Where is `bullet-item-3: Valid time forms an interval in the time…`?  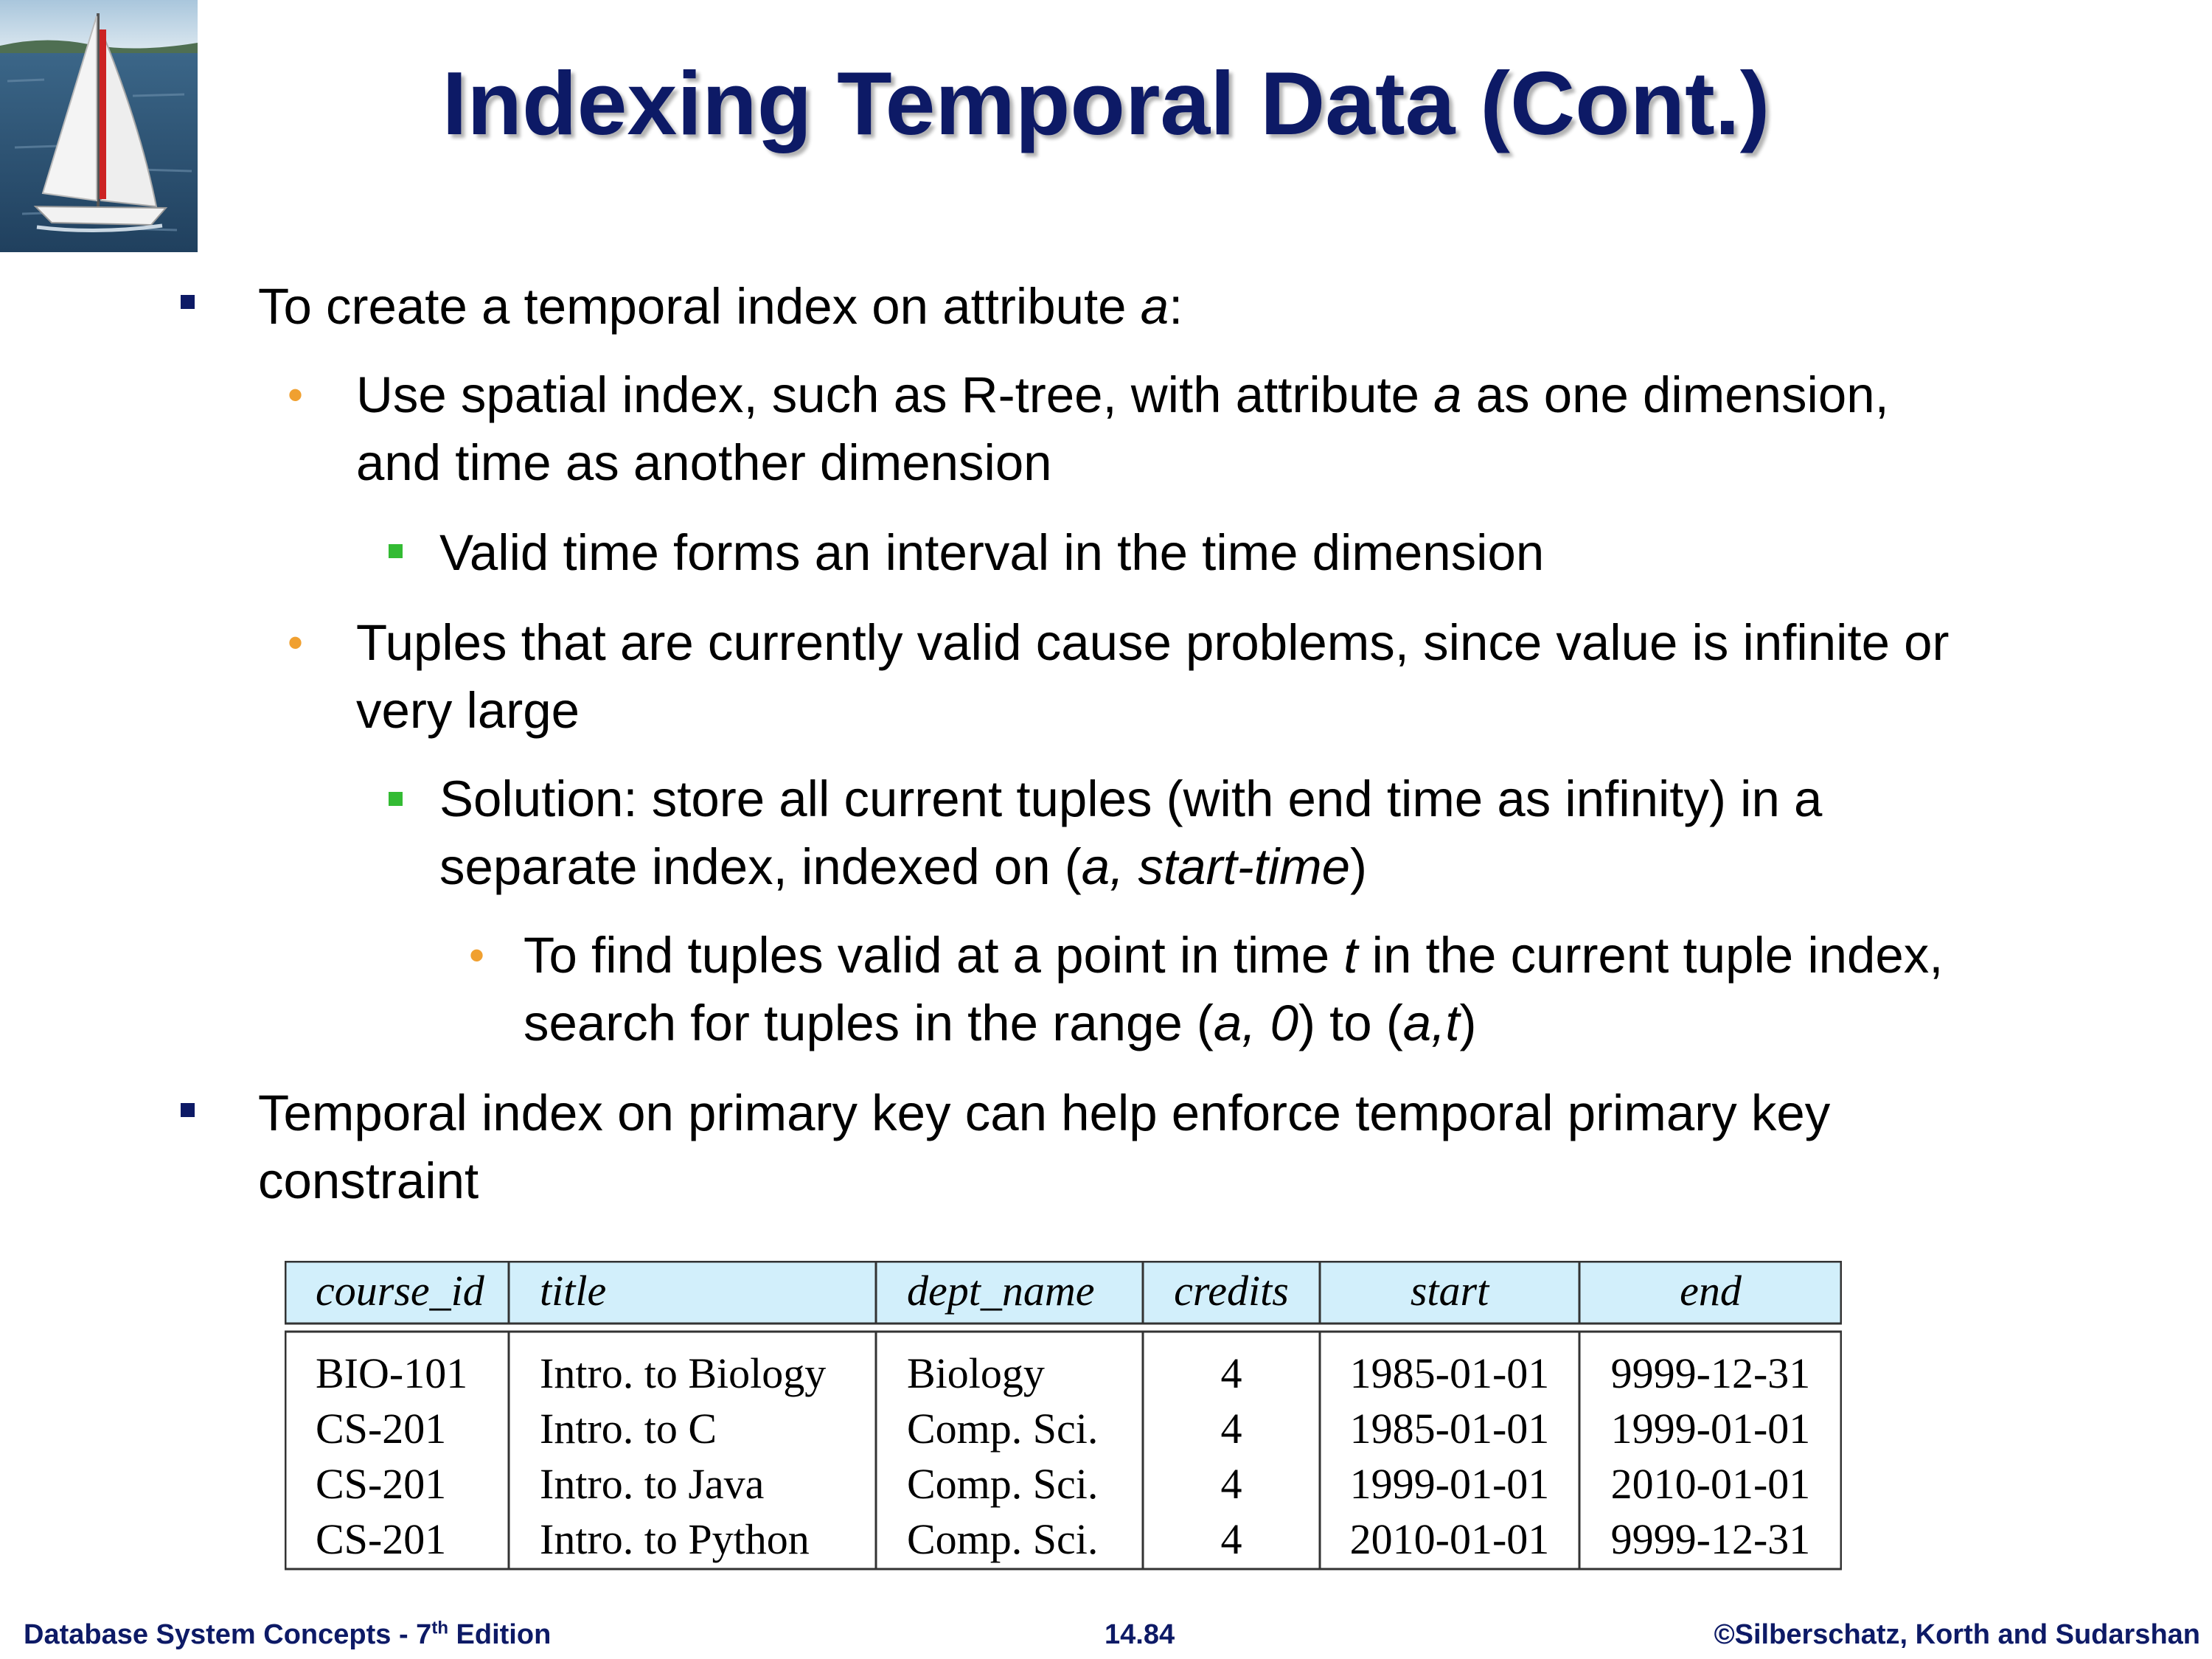 bullet-item-3: Valid time forms an interval in the time… is located at coordinates (991, 553).